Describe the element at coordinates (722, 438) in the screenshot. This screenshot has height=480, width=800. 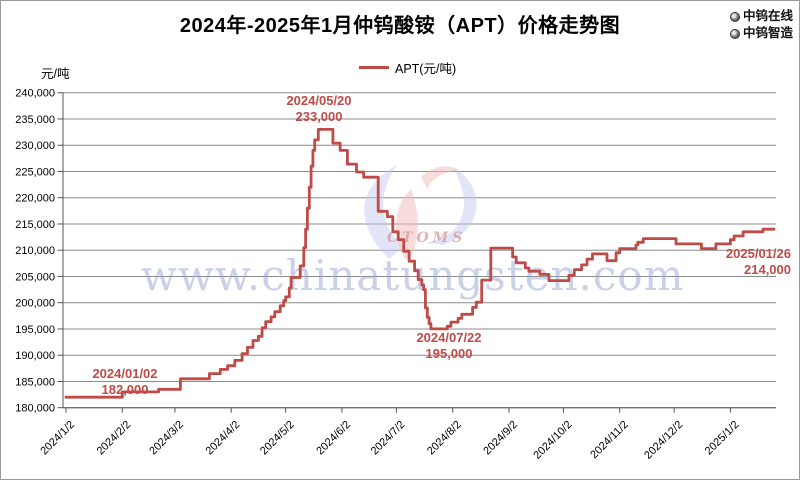
I see `x-tick-label: 2025/1/2` at that location.